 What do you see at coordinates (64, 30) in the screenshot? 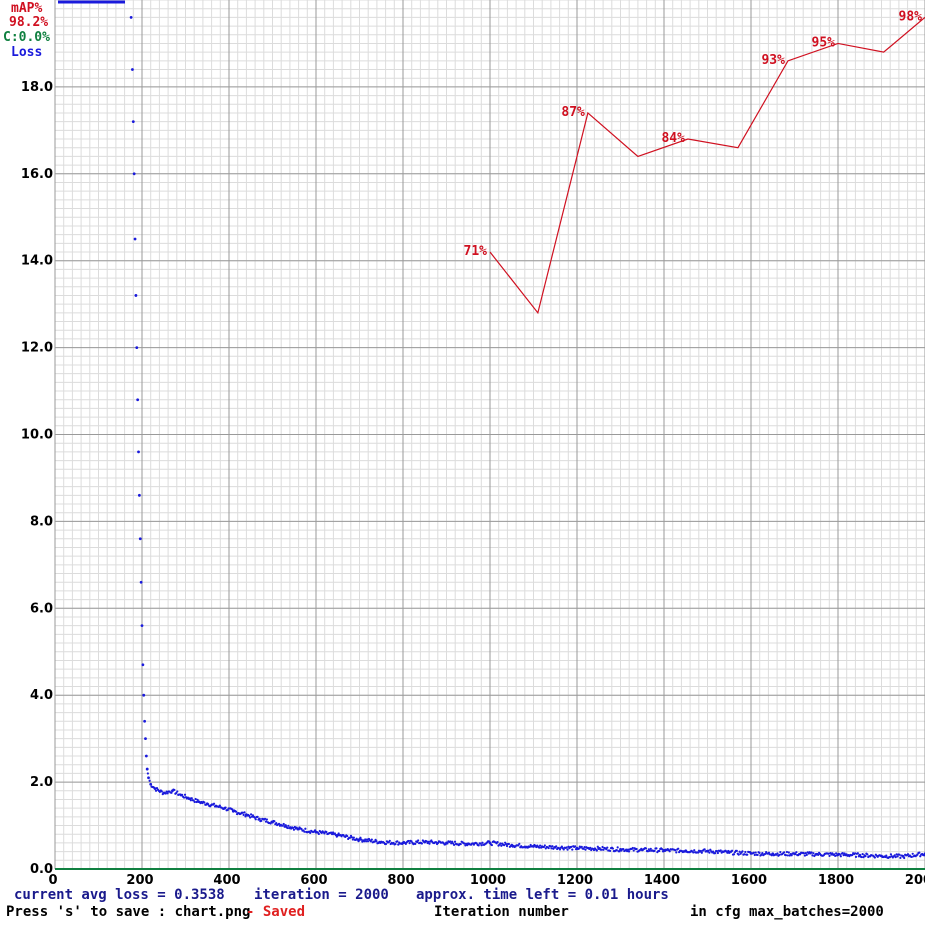
I see `legend: mAP% 98.2% C:0.0% Loss` at bounding box center [64, 30].